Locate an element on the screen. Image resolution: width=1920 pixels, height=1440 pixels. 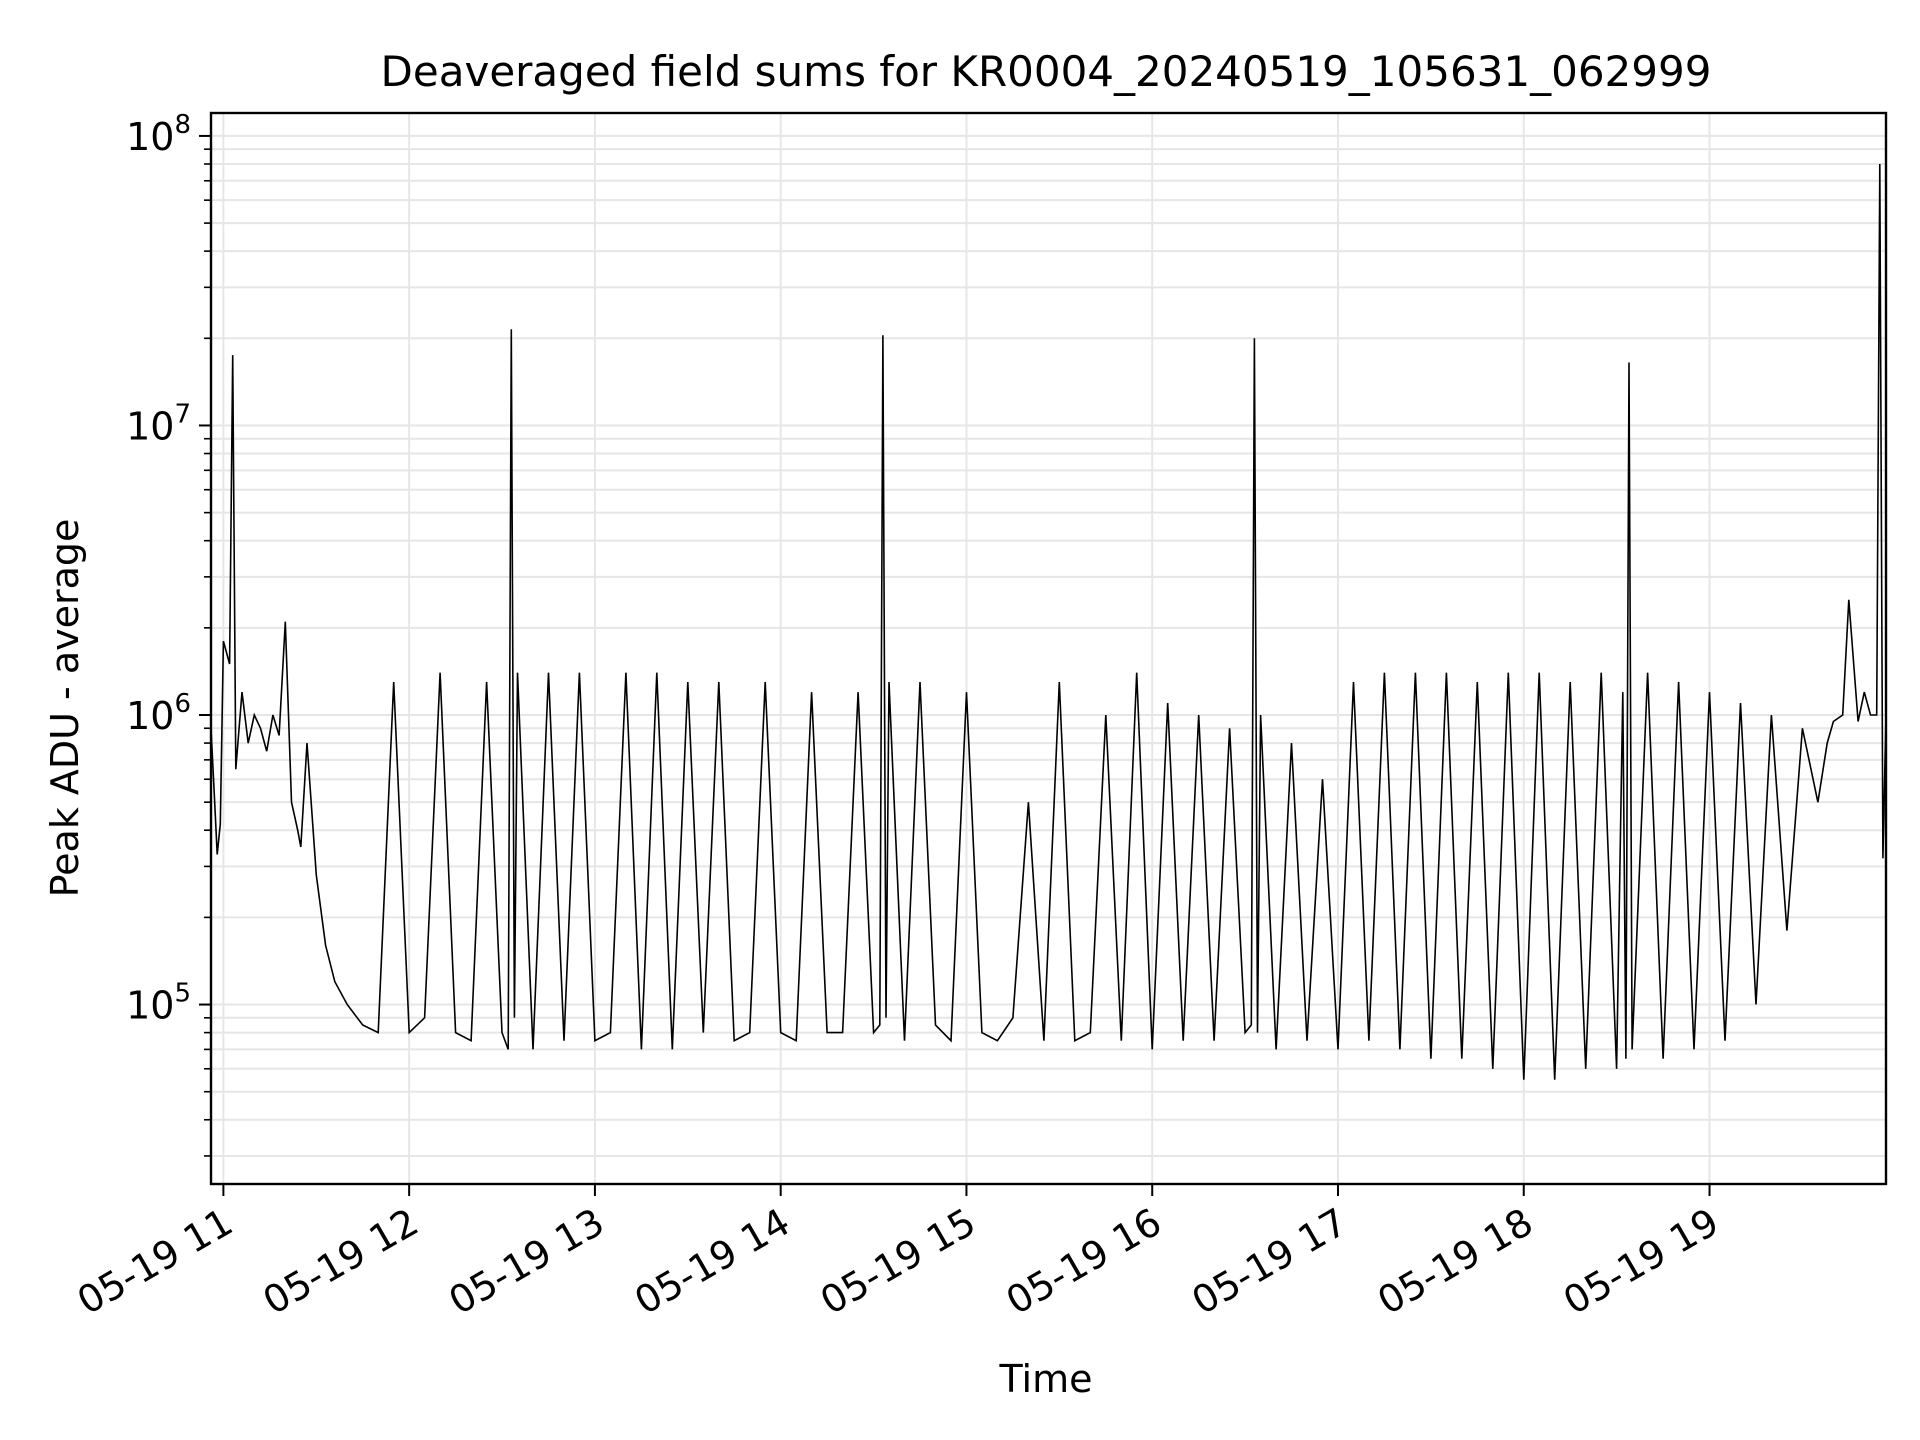
y-tick-exponent: 5 is located at coordinates (182, 994).